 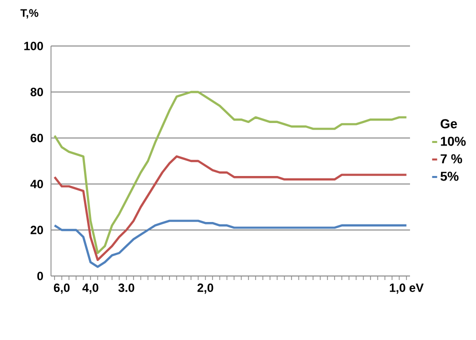 What do you see at coordinates (33, 46) in the screenshot?
I see `y-tick-label: 100` at bounding box center [33, 46].